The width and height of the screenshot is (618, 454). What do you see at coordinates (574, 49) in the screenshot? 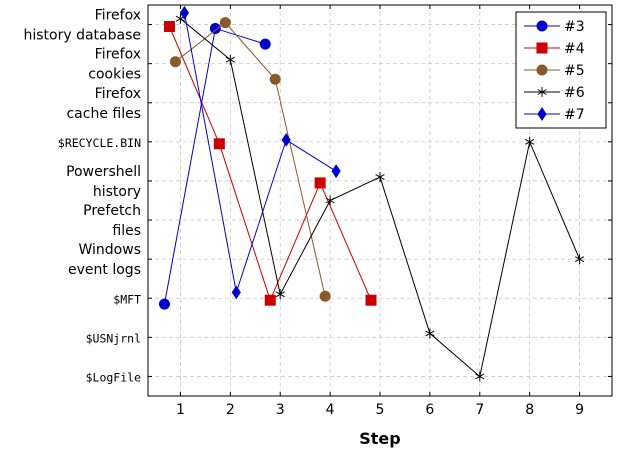
I see `legend-label: #4` at bounding box center [574, 49].